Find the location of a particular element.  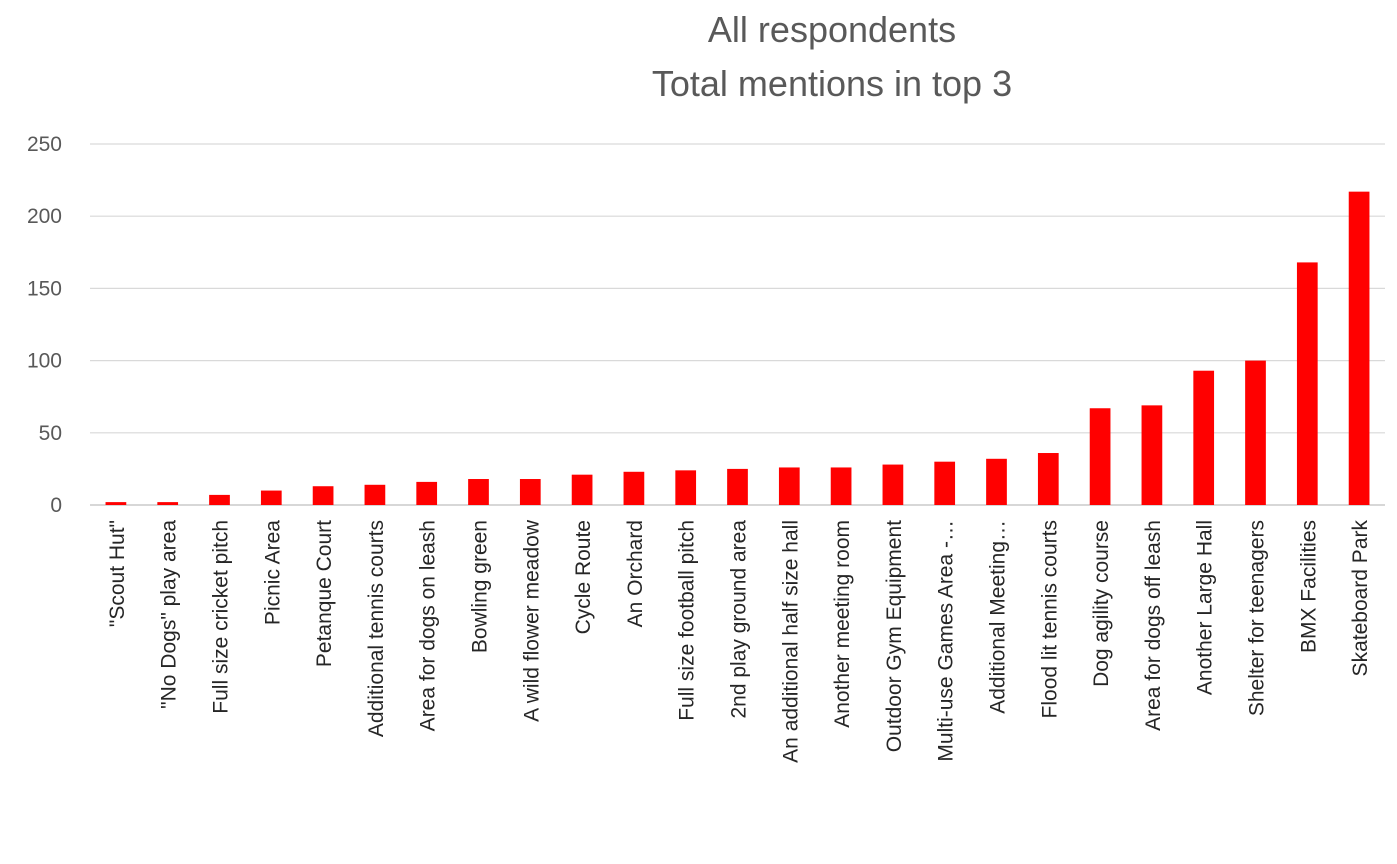

x-category-label: "Scout Hut" is located at coordinates (117, 573).